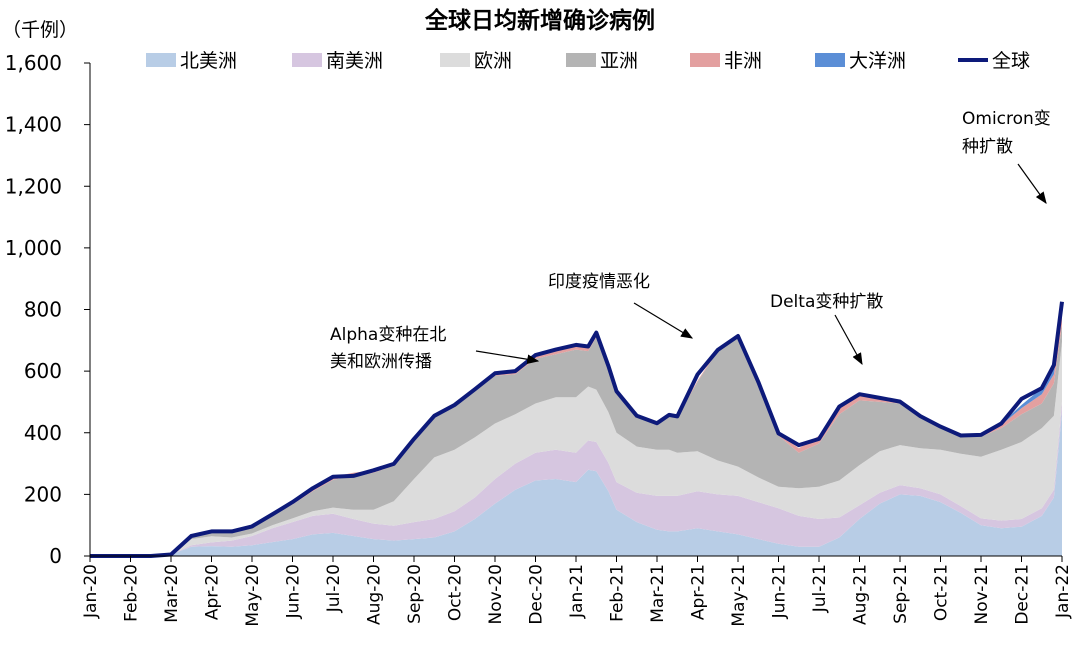  I want to click on x-tick-label: Jul-20, so click(334, 588).